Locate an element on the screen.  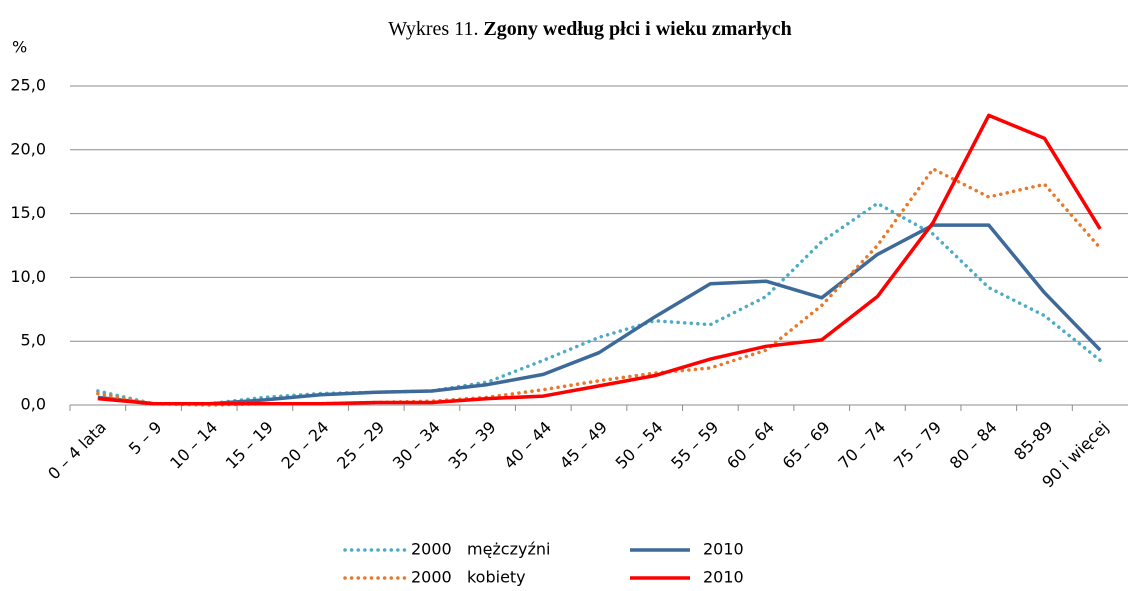
y-tick-label: 0,0 is located at coordinates (33, 404).